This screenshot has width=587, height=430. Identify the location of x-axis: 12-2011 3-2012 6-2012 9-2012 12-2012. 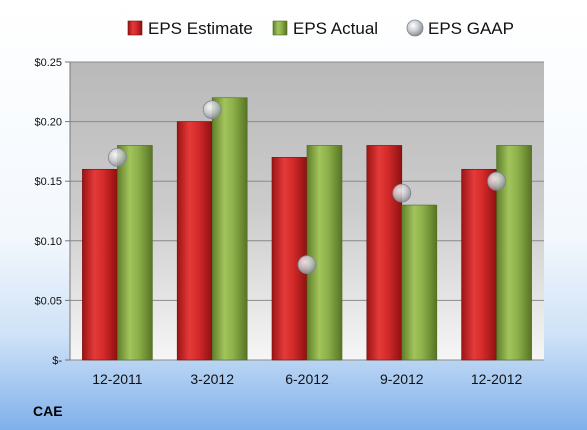
(307, 379).